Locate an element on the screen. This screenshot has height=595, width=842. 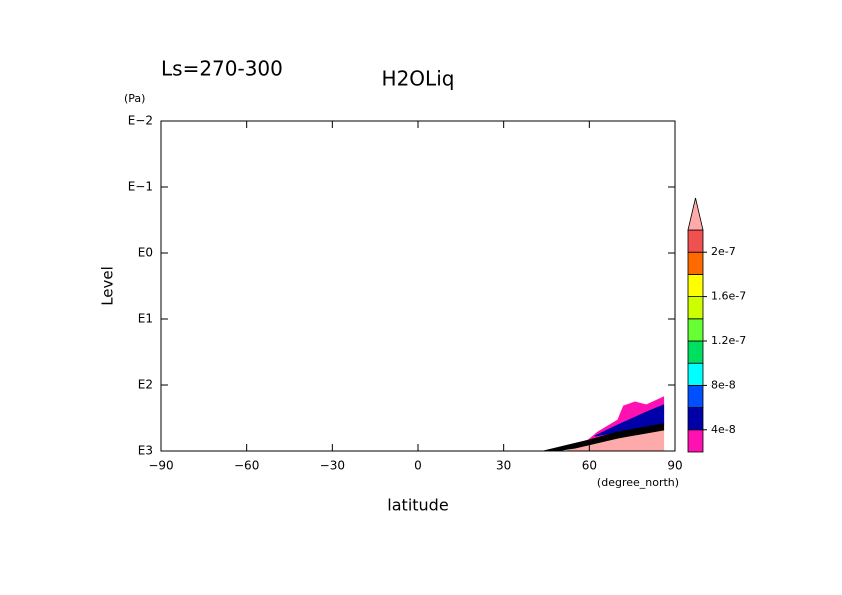
colorbar-label: 2e-7 is located at coordinates (723, 251).